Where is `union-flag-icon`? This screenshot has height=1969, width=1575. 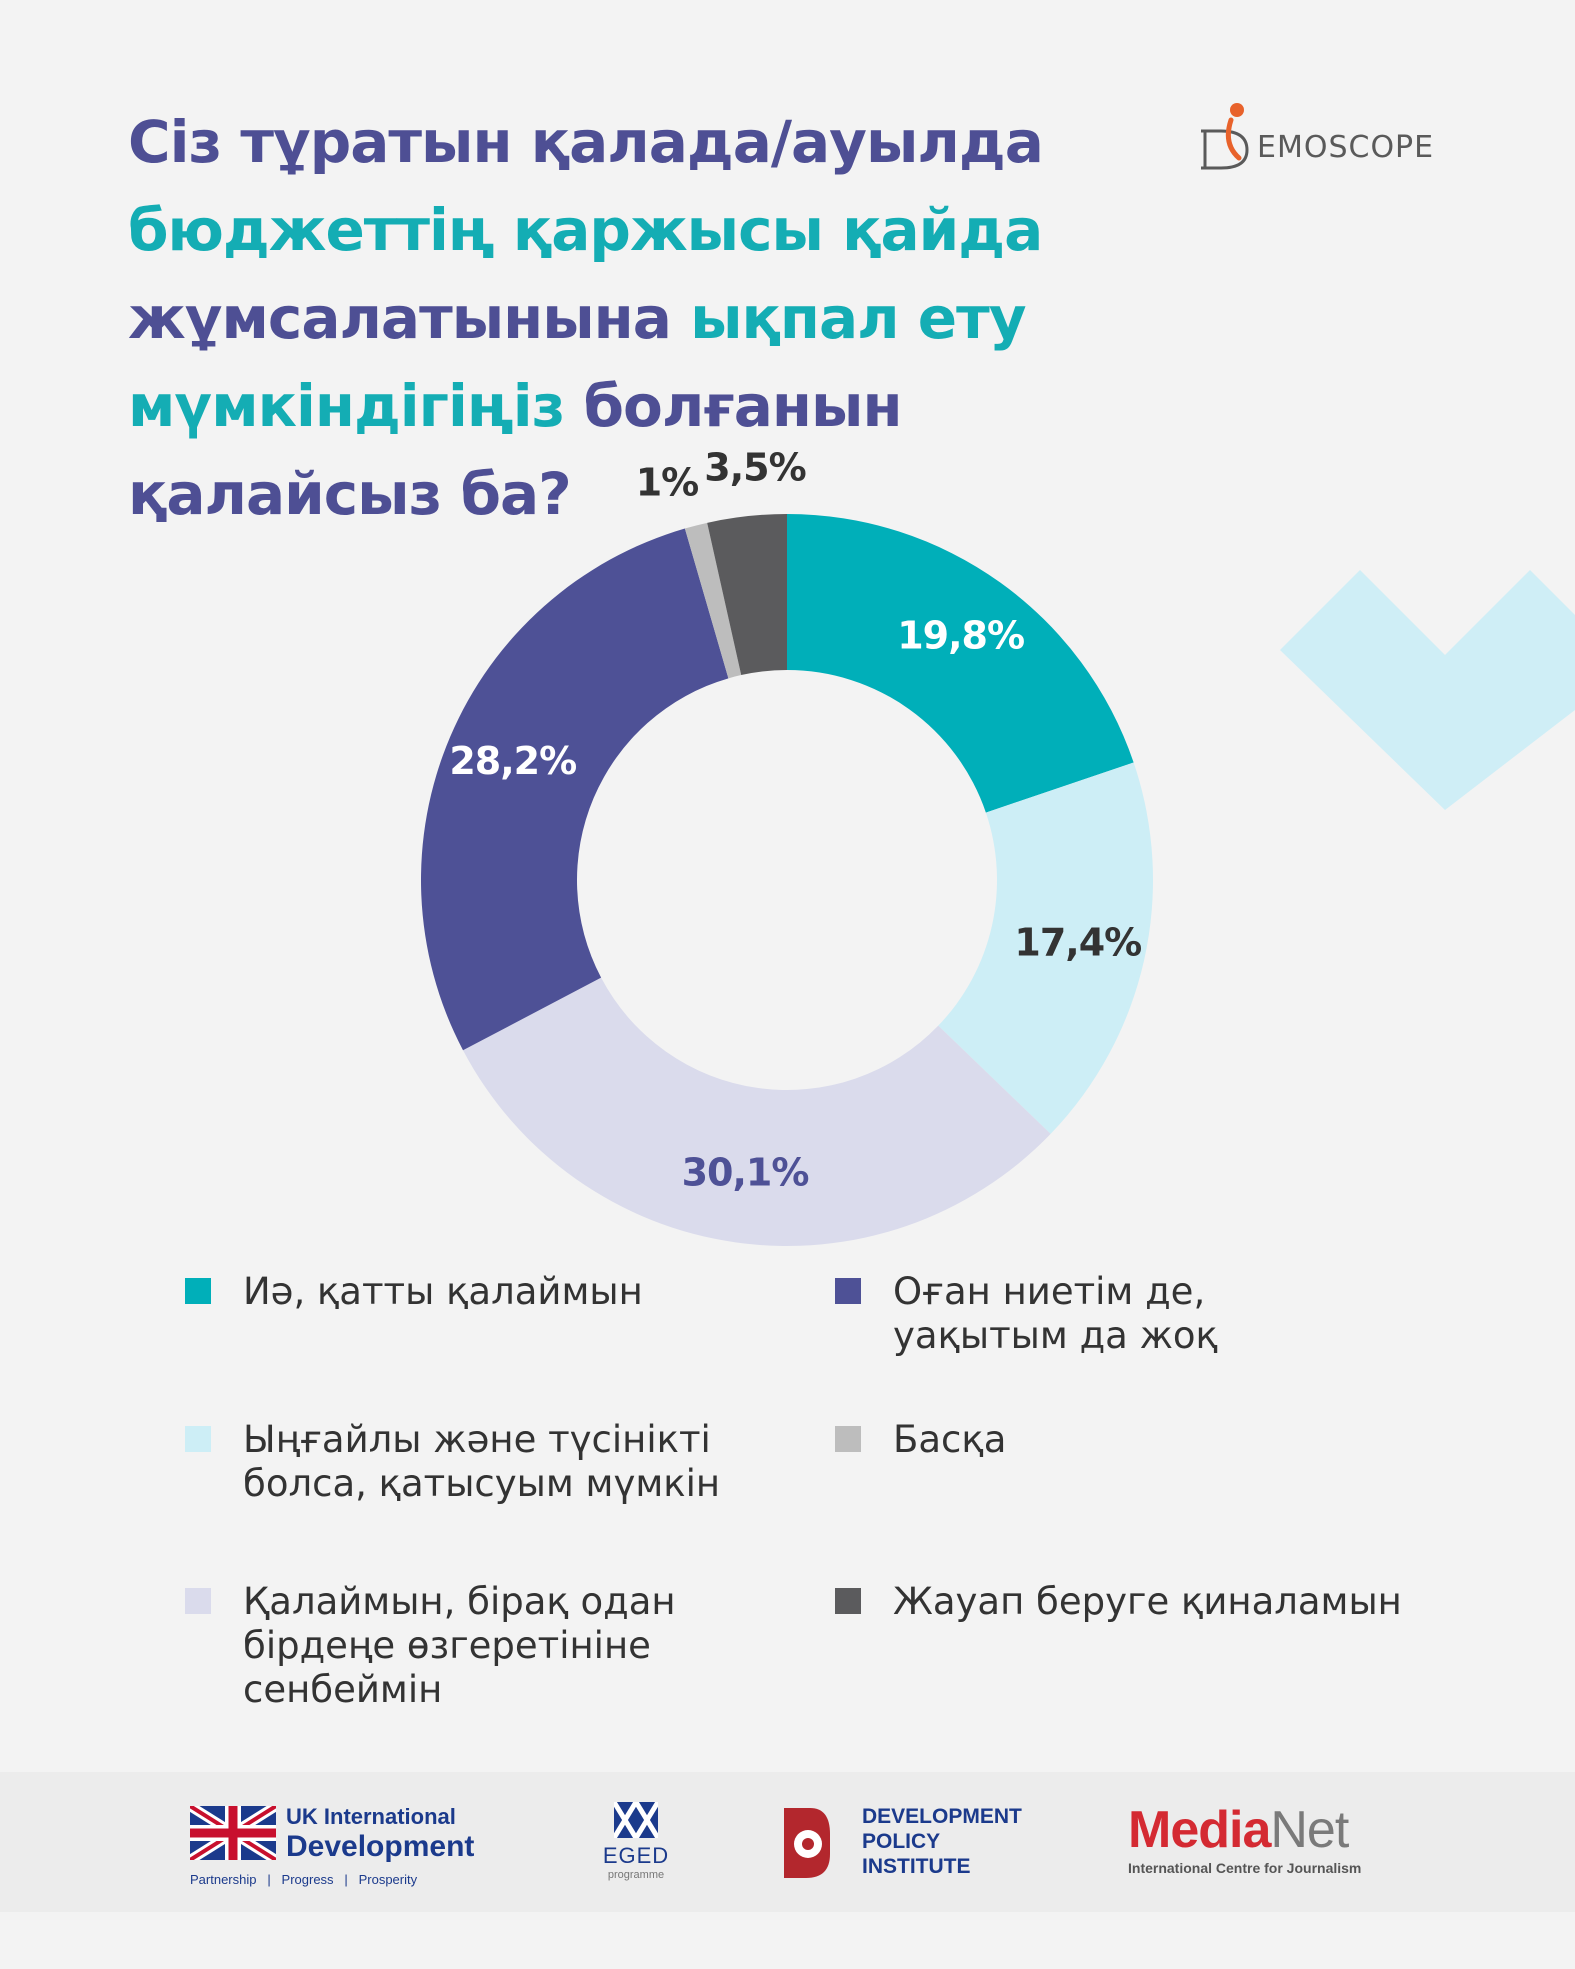 union-flag-icon is located at coordinates (233, 1833).